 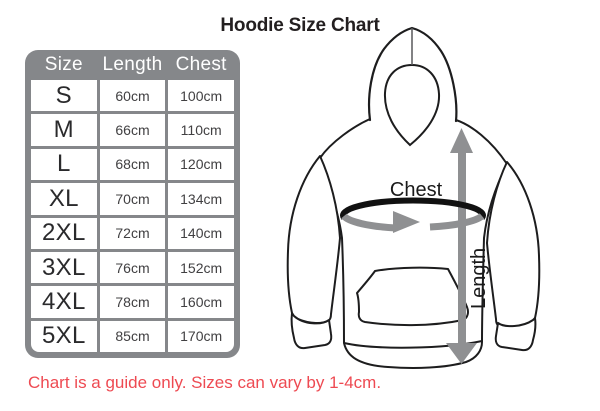 I want to click on table-cell-length: 60cm, so click(x=132, y=96).